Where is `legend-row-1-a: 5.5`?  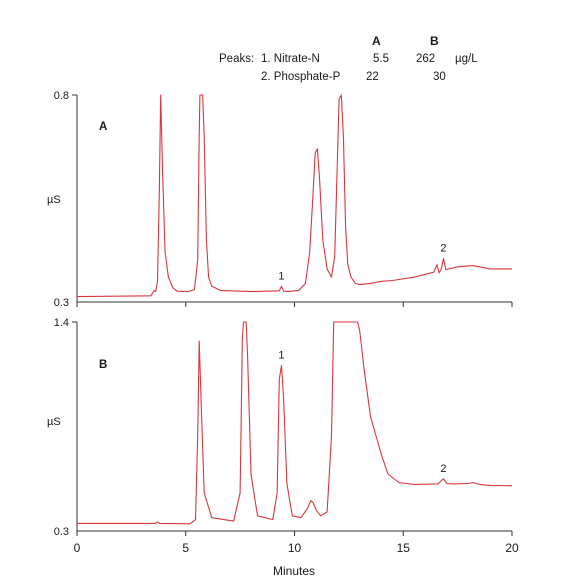
legend-row-1-a: 5.5 is located at coordinates (381, 59).